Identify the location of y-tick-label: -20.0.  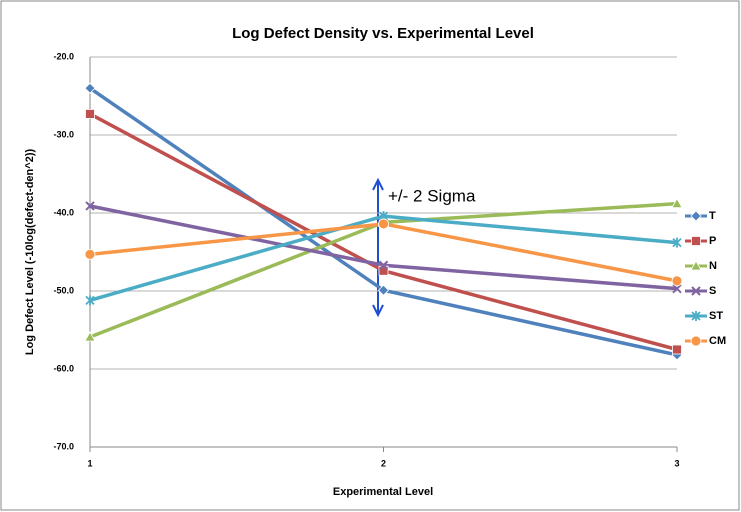
(63, 56).